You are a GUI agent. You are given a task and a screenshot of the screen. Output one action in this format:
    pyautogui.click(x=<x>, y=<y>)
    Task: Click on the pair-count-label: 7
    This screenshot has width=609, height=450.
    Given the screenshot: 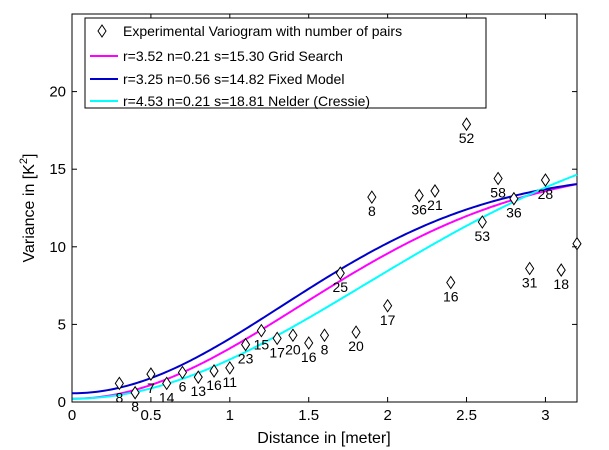 What is the action you would take?
    pyautogui.click(x=151, y=388)
    